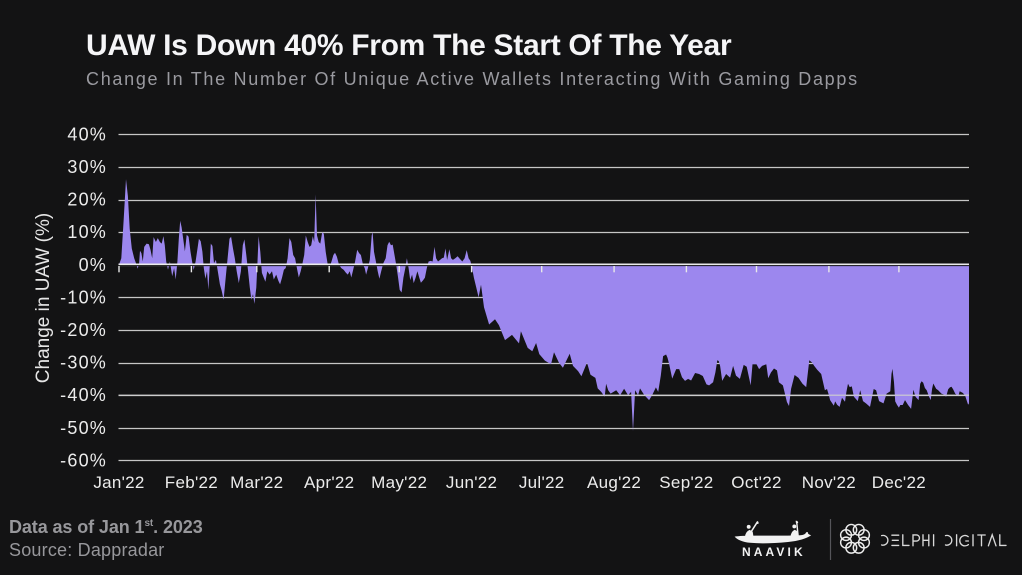 This screenshot has width=1022, height=575. Describe the element at coordinates (329, 482) in the screenshot. I see `svg-text: Apr'22` at that location.